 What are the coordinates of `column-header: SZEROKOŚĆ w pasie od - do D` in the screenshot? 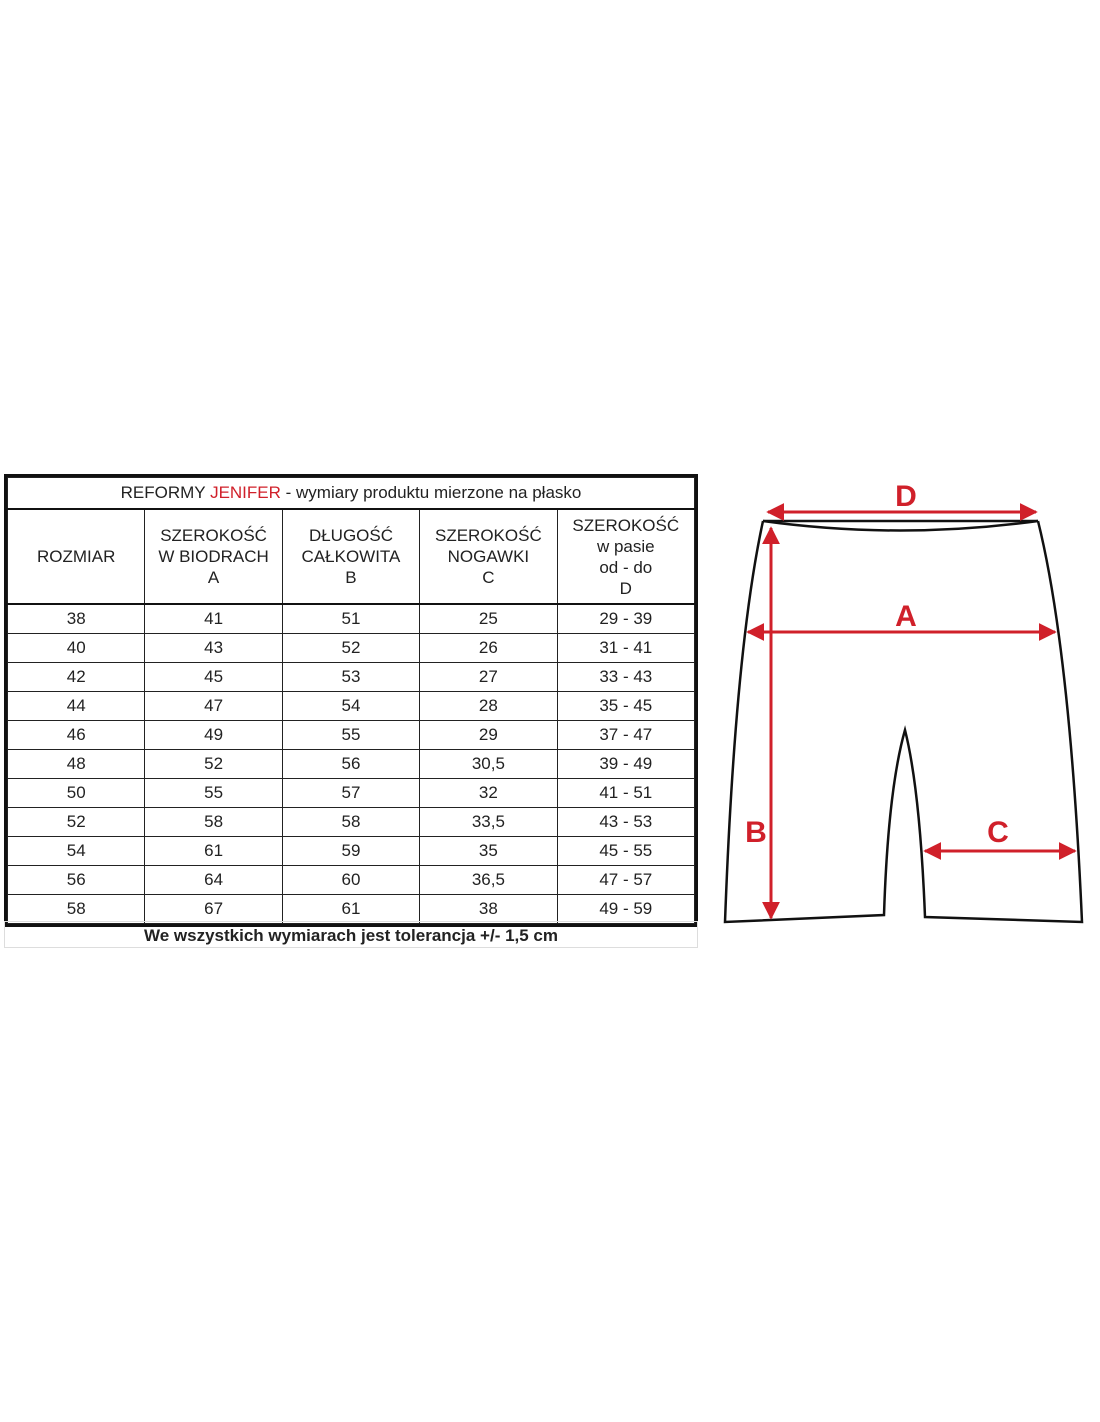 It's located at (626, 556).